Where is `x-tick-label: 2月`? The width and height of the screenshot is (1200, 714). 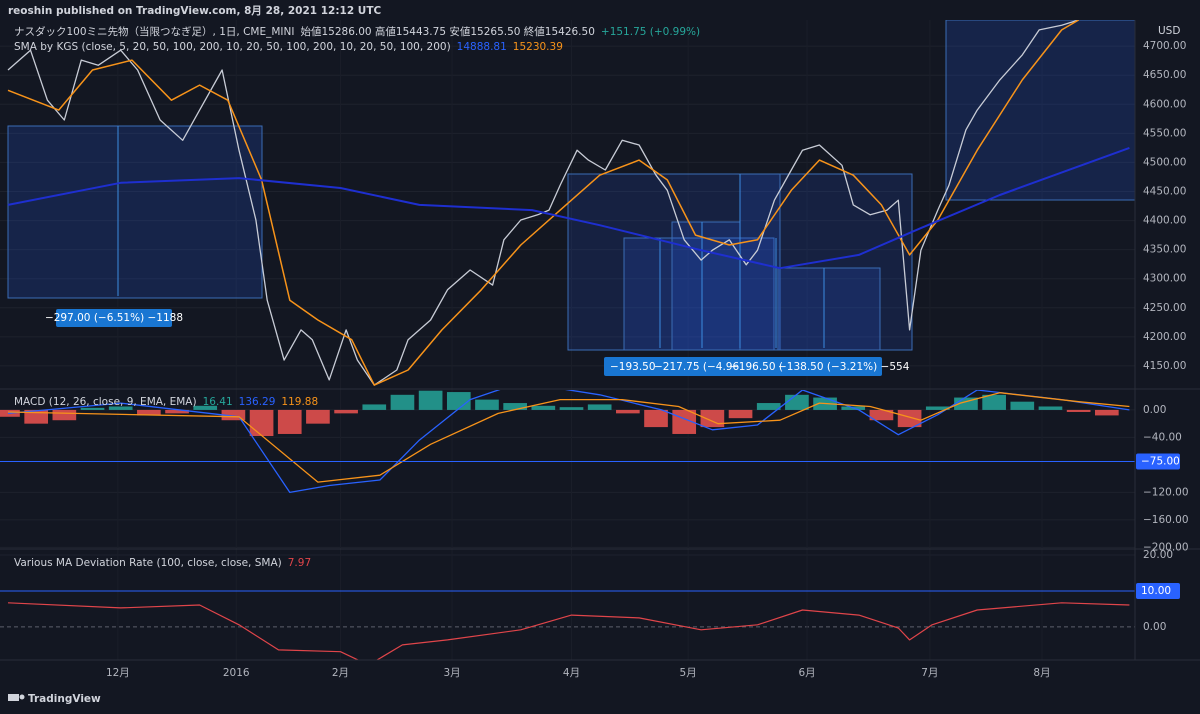 x-tick-label: 2月 is located at coordinates (340, 673).